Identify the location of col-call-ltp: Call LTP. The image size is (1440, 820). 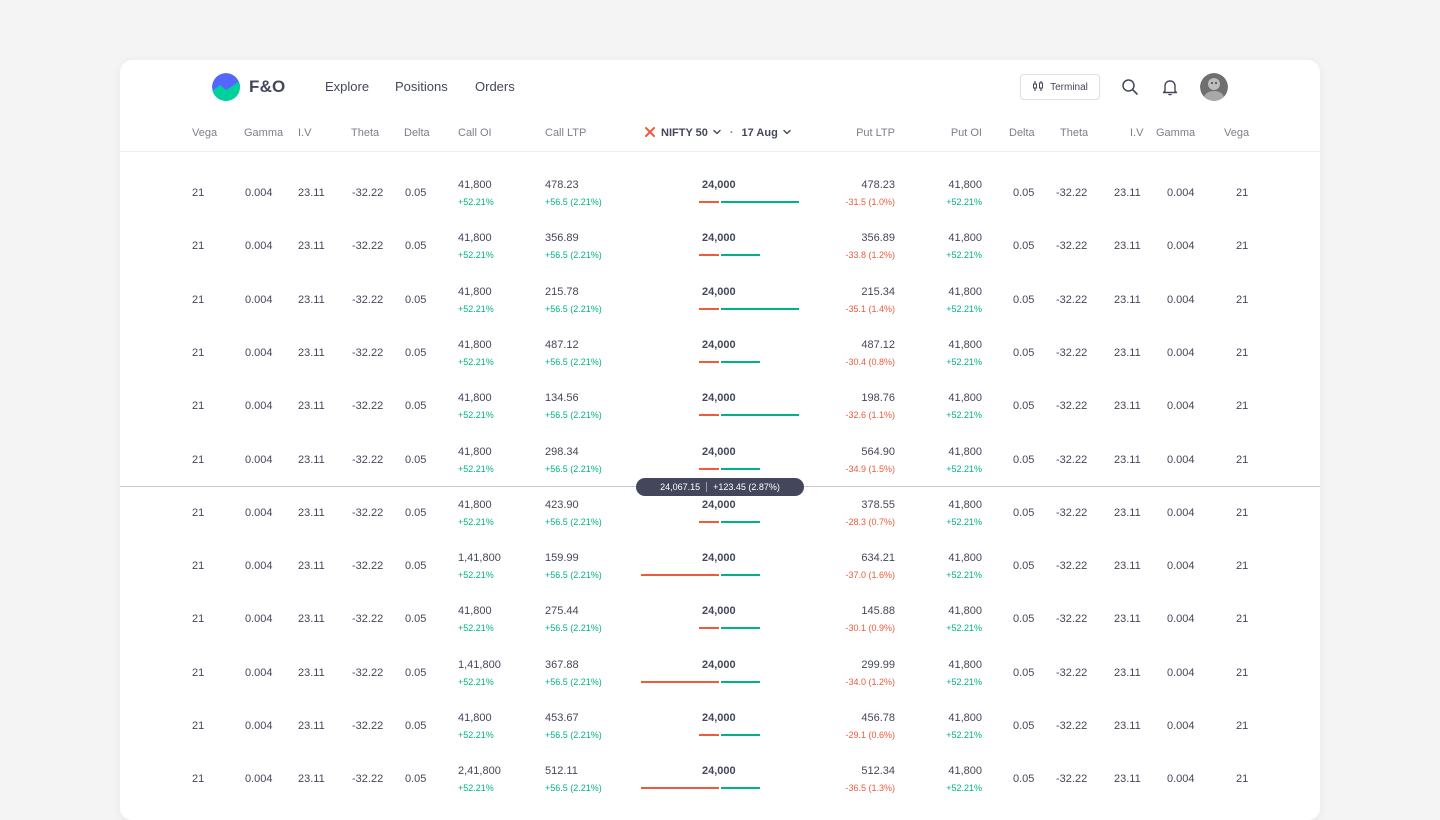
(566, 133).